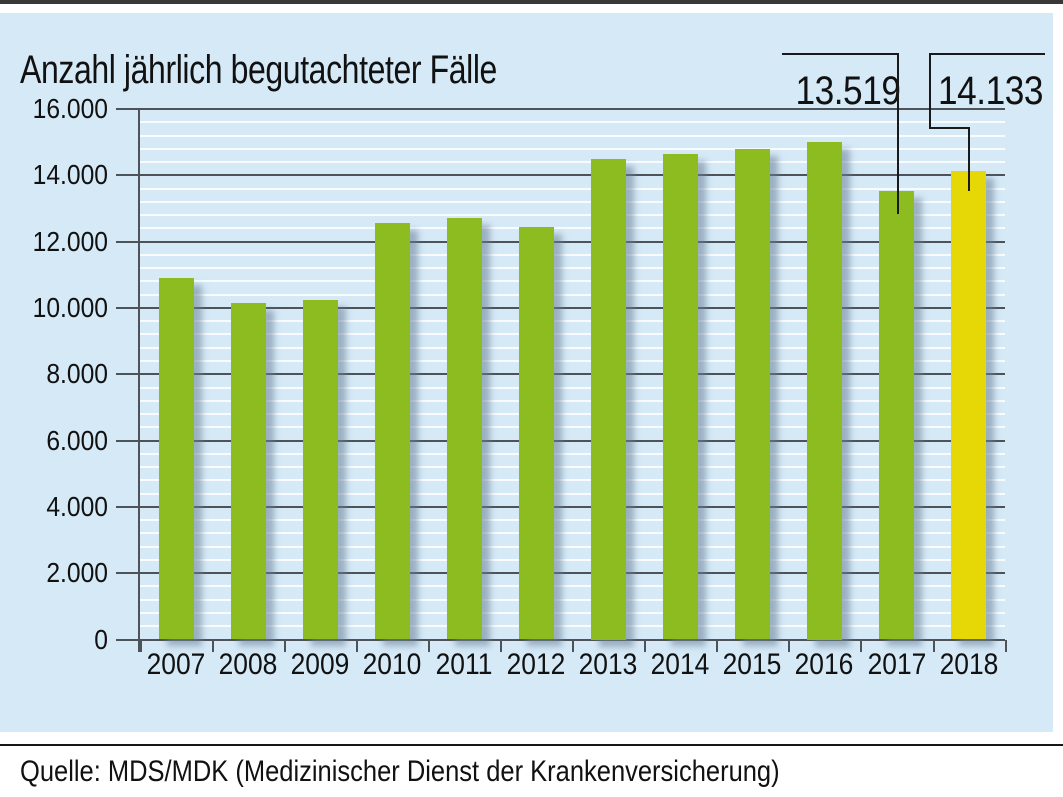 Image resolution: width=1063 pixels, height=797 pixels. I want to click on y-axis-tick-label: 4.000, so click(77, 506).